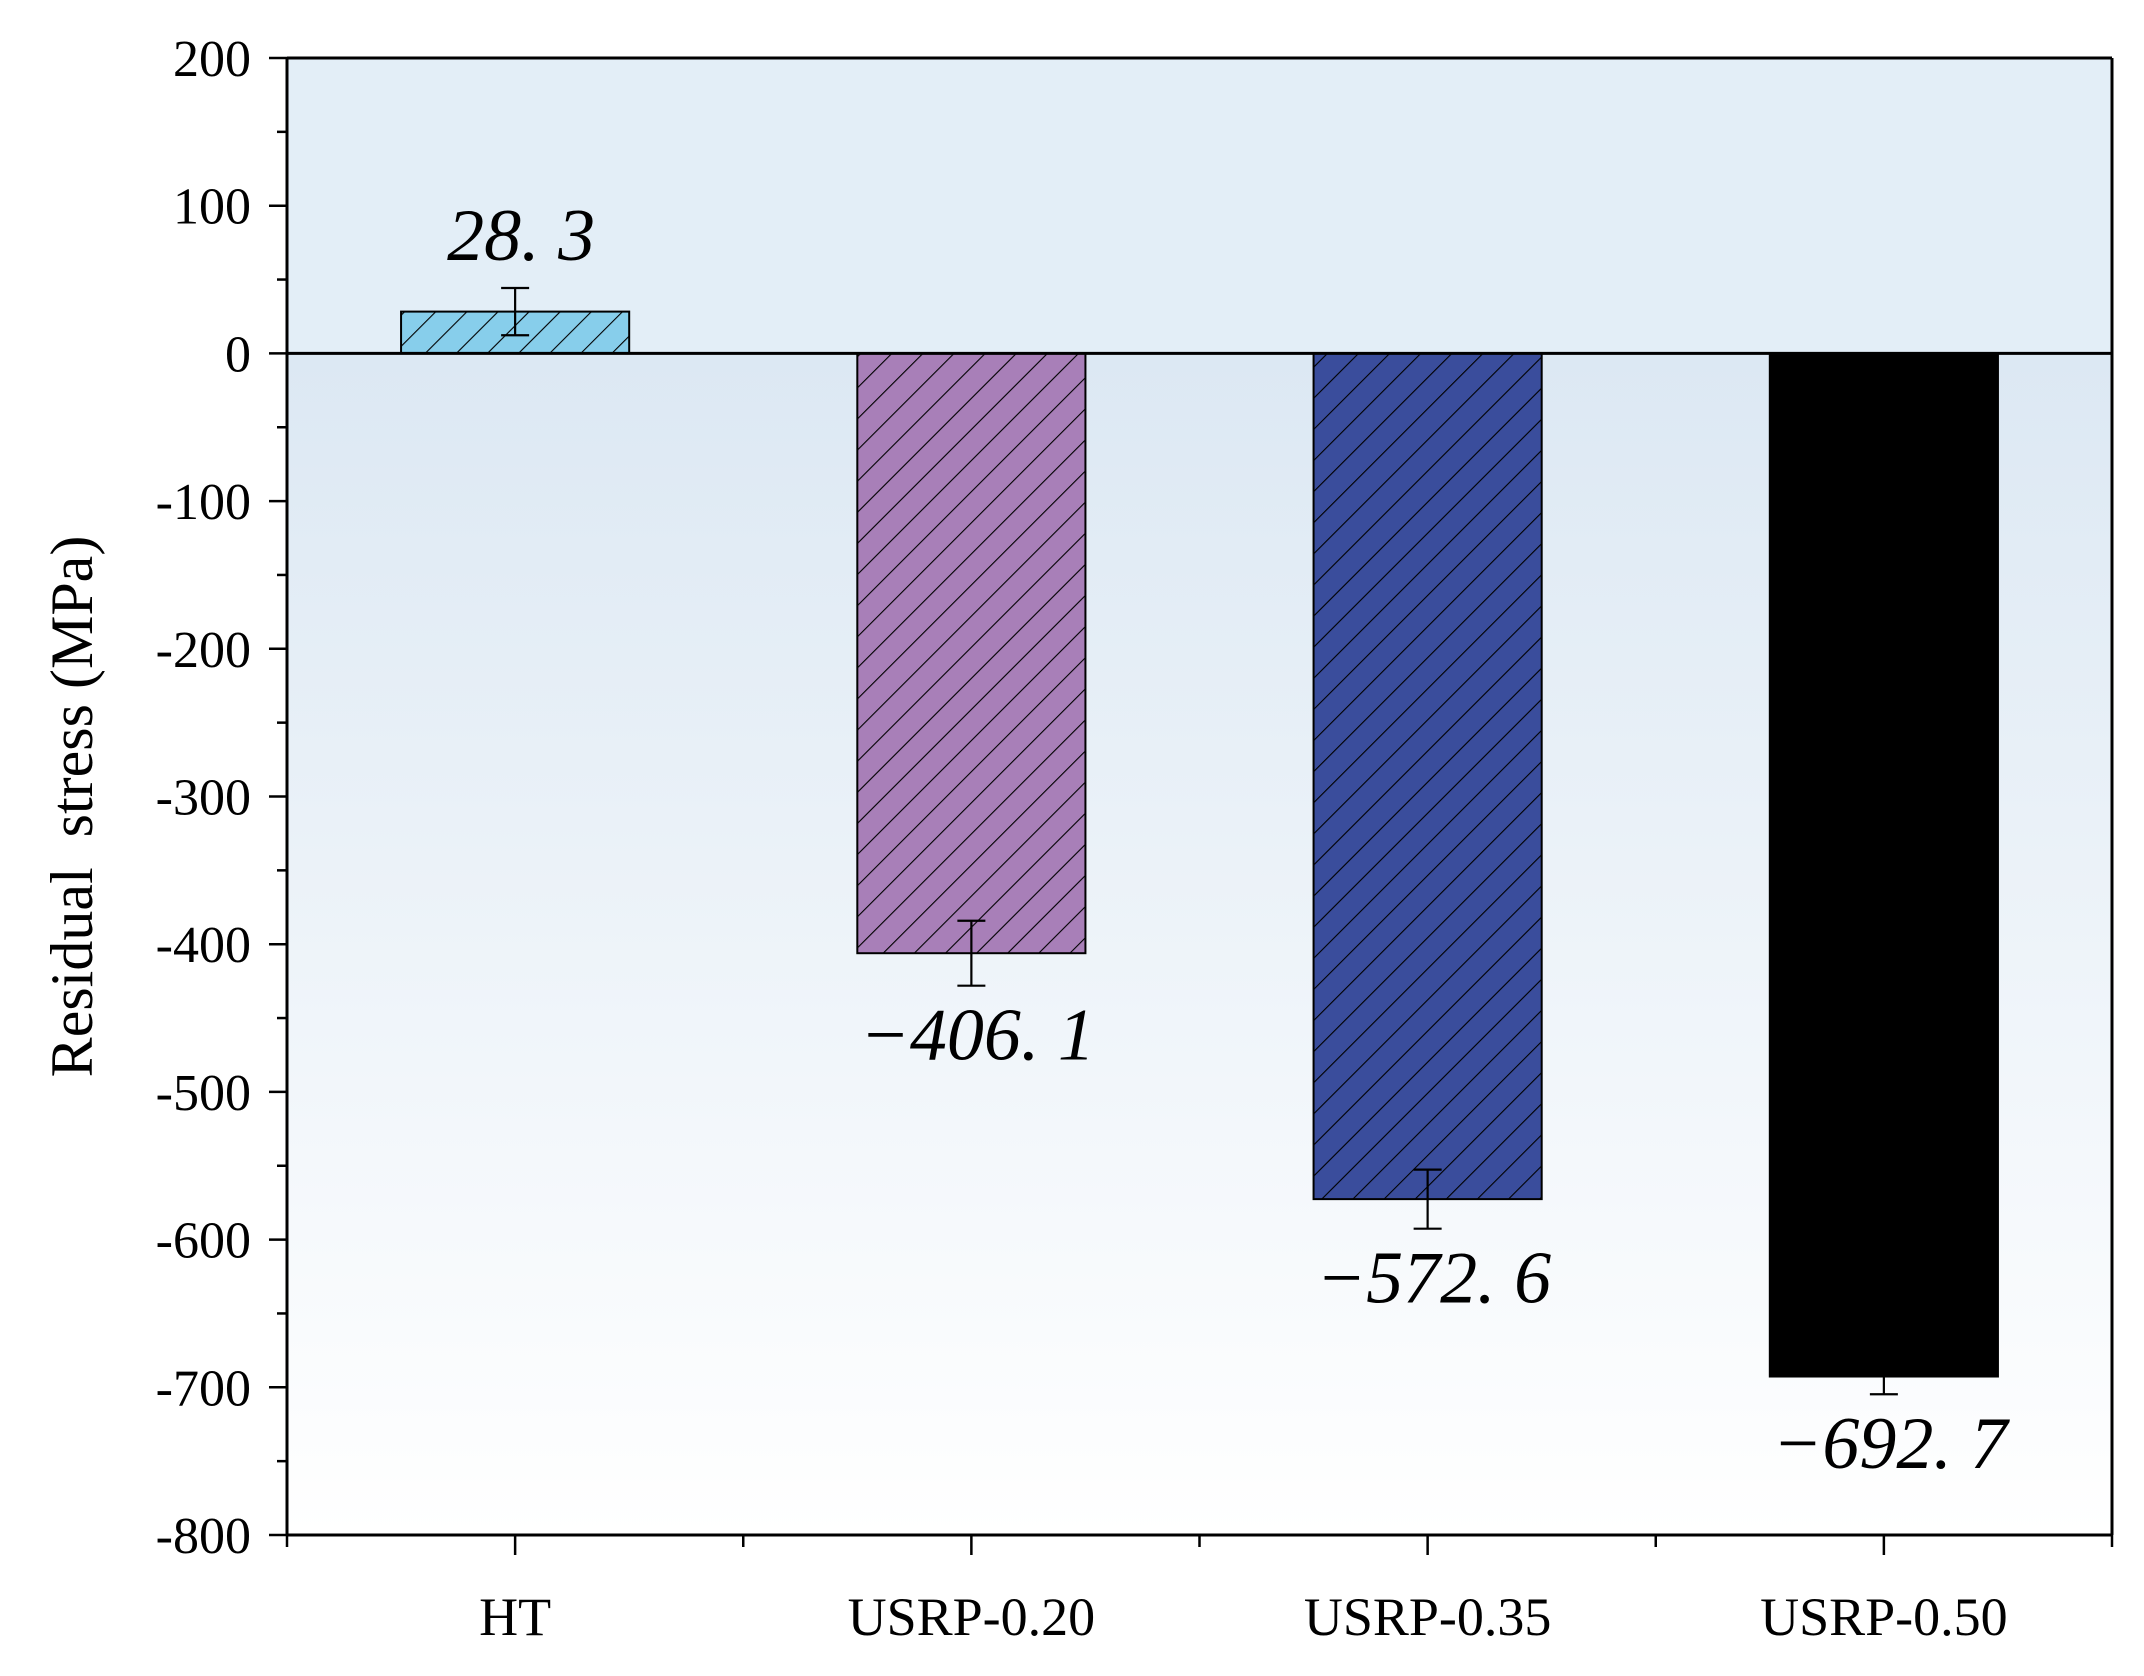 The height and width of the screenshot is (1676, 2144). What do you see at coordinates (203, 502) in the screenshot?
I see `y-tick-label: -100` at bounding box center [203, 502].